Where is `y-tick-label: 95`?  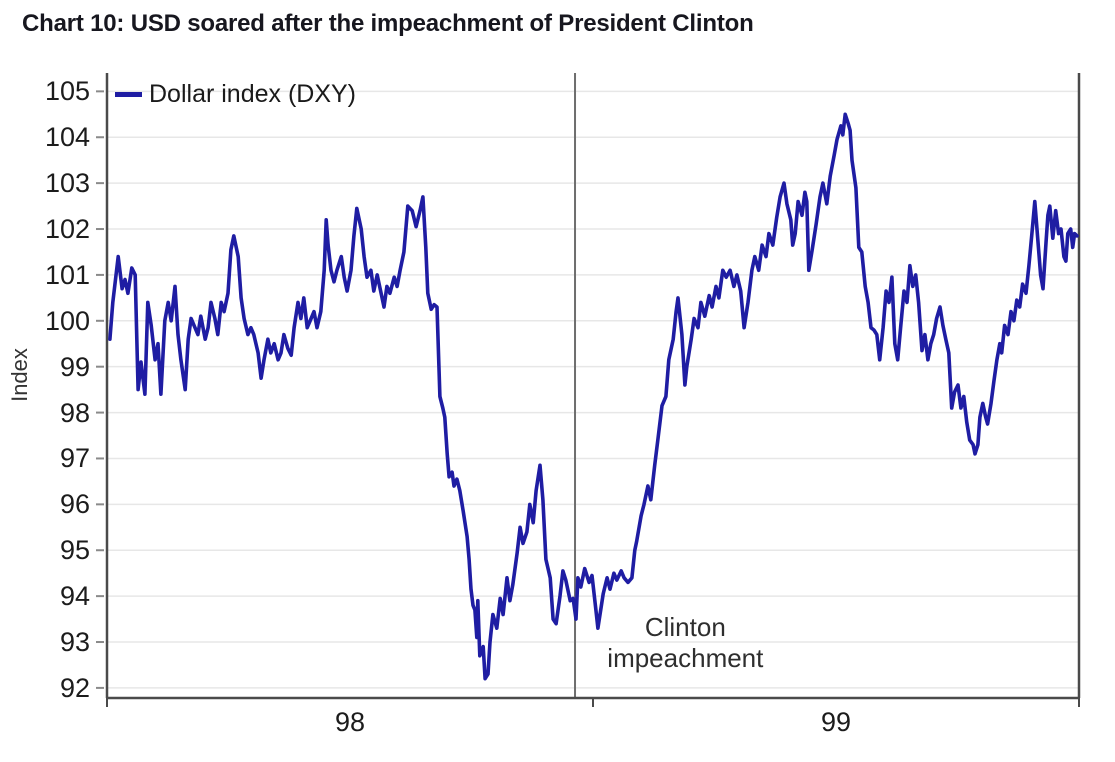
y-tick-label: 95 is located at coordinates (74, 550).